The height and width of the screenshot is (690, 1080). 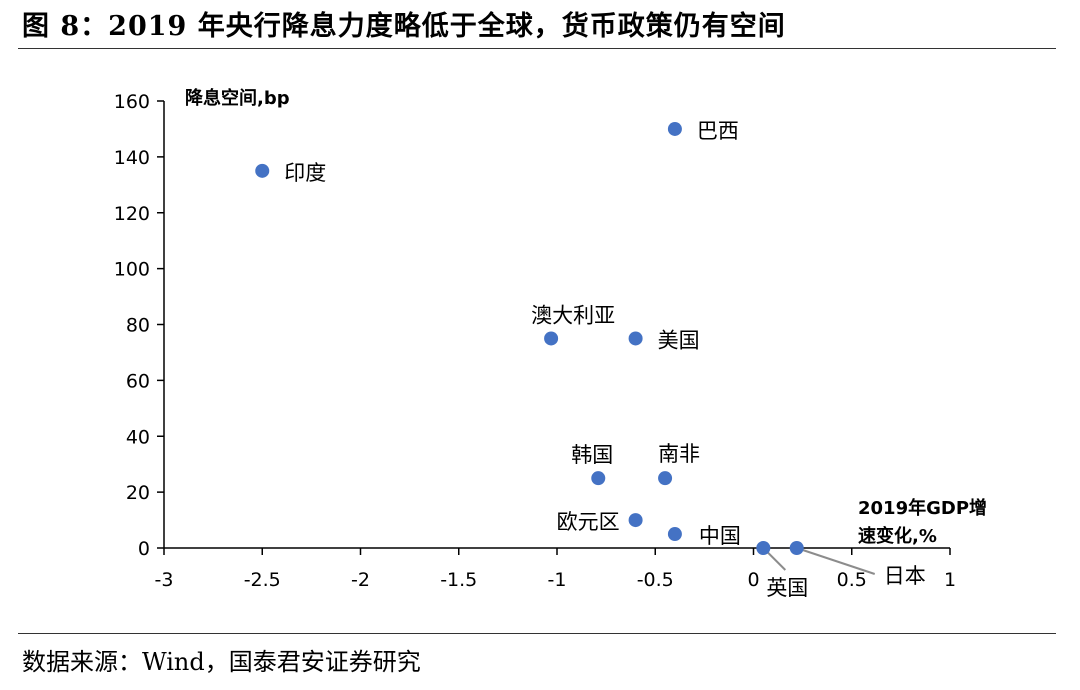 I want to click on data-point-label: 印度, so click(x=305, y=173).